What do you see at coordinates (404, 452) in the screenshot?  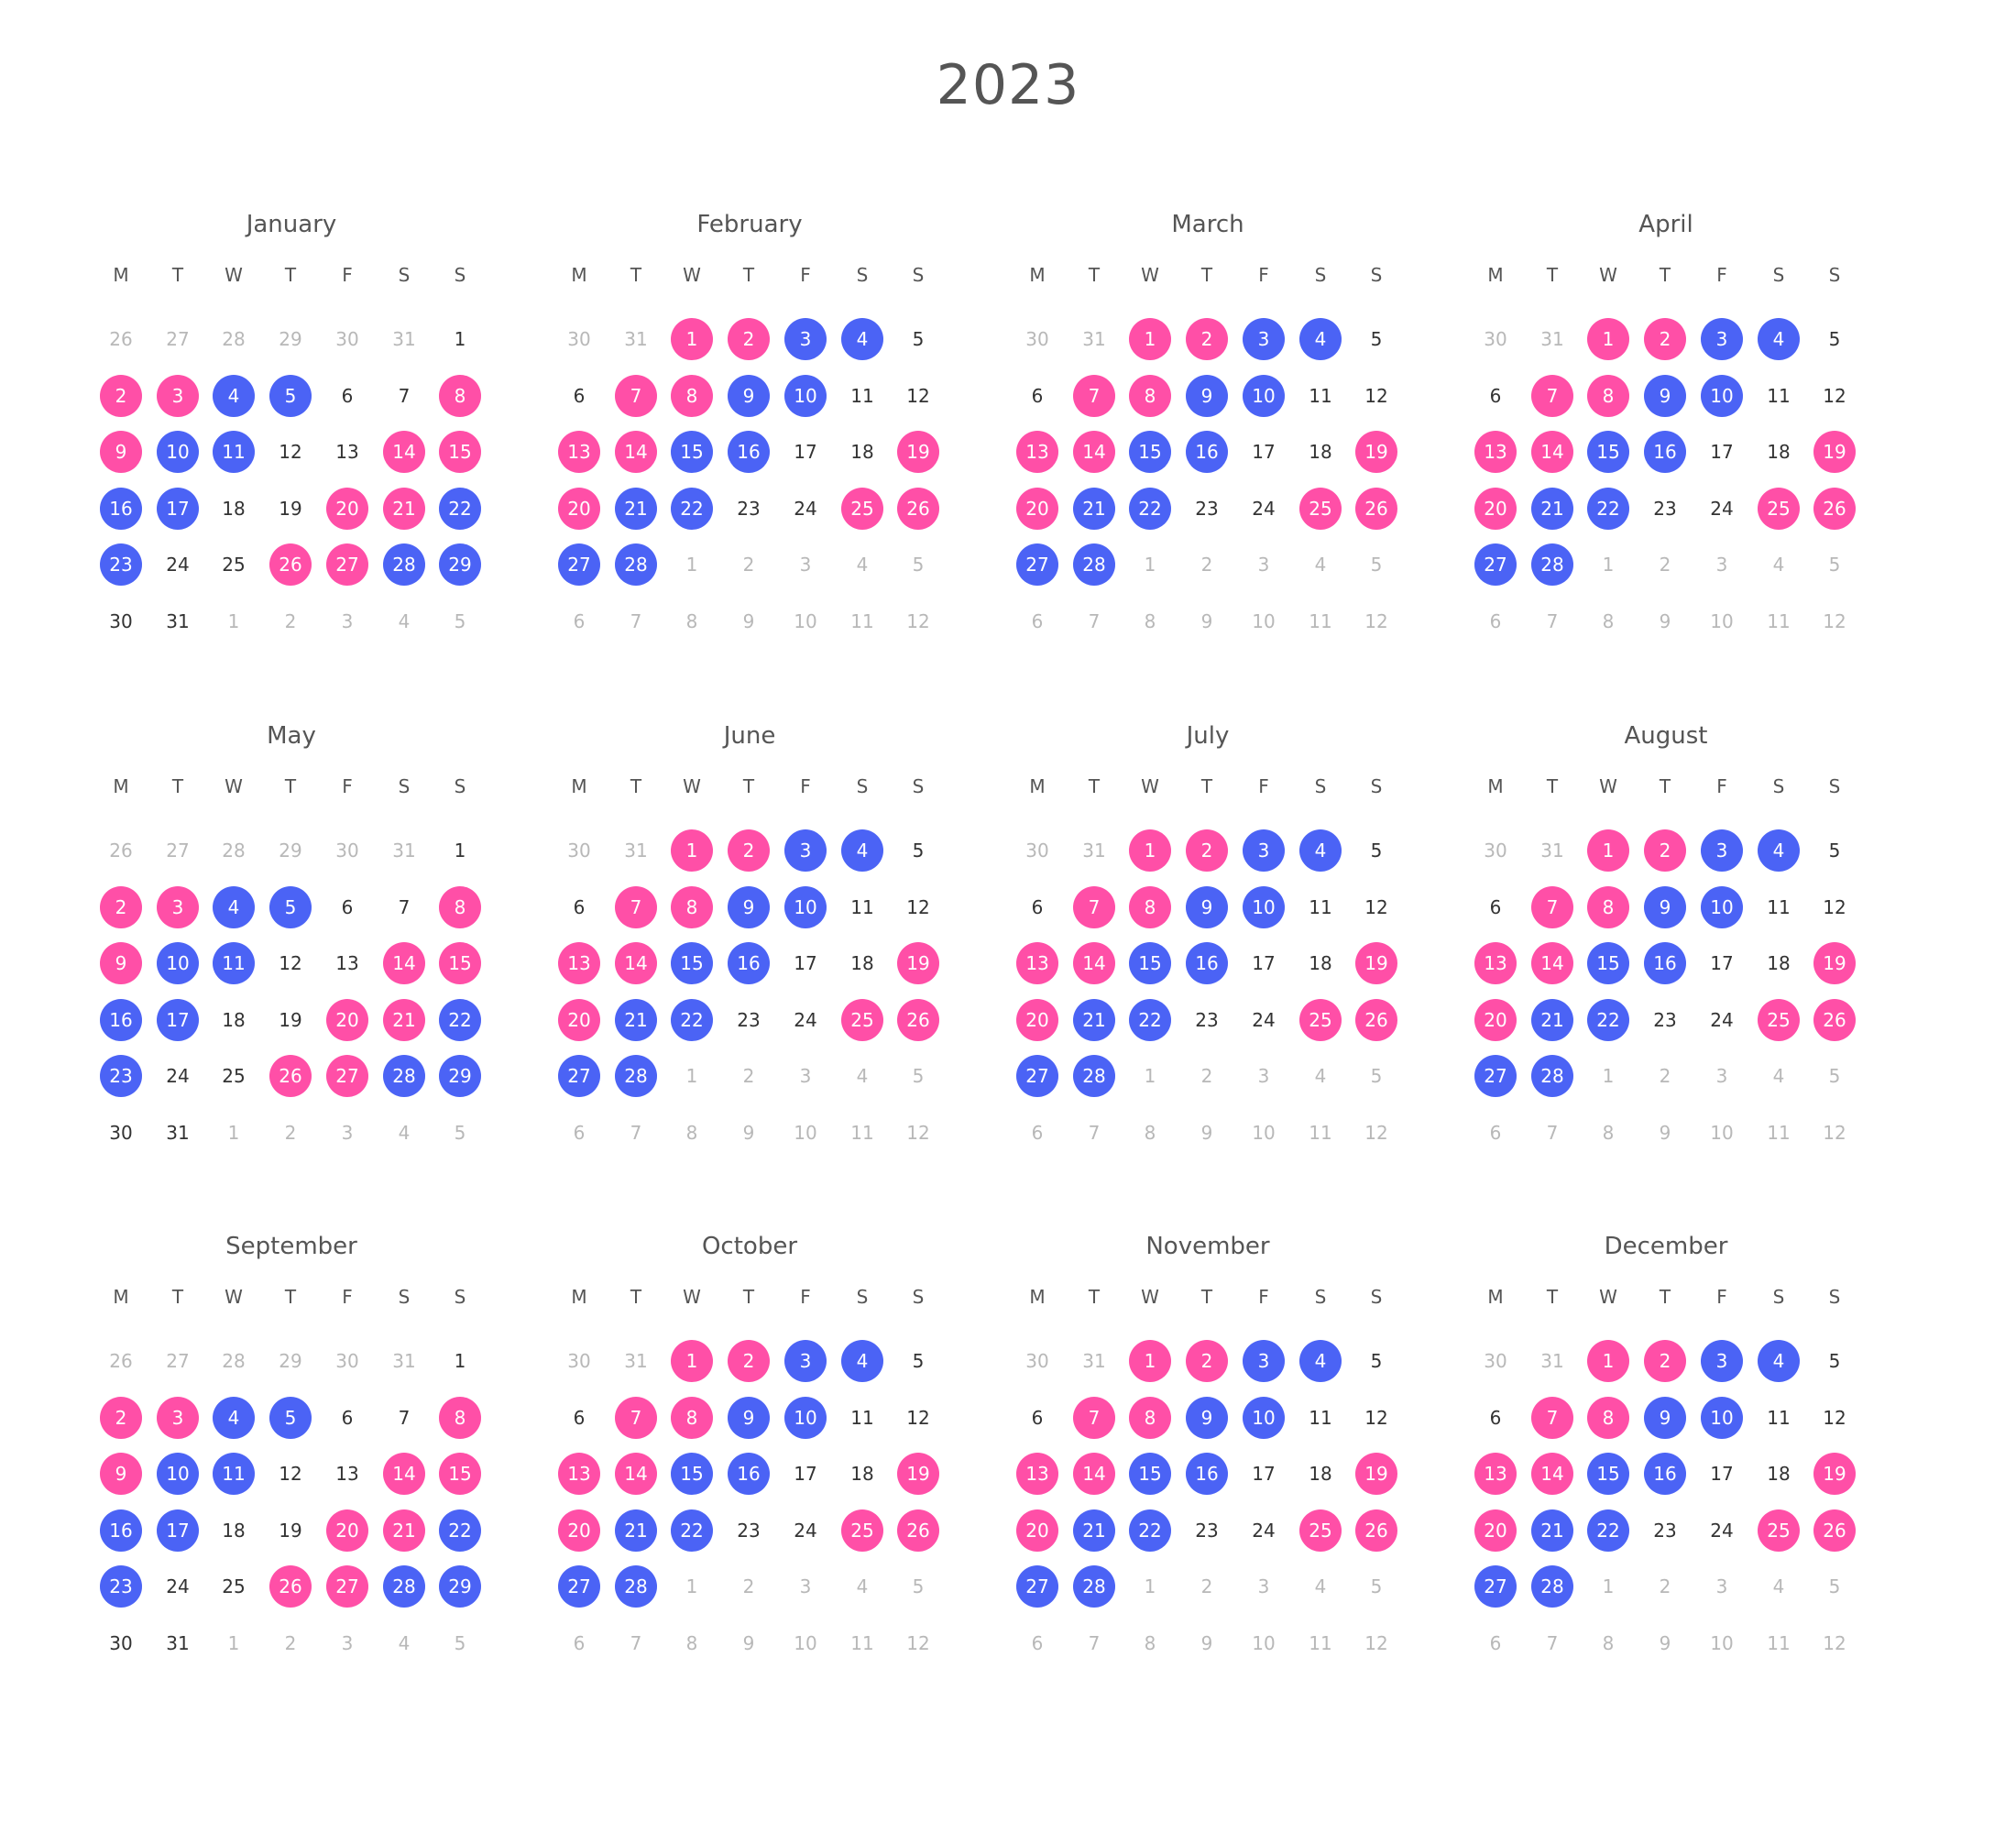 I see `day-cell: 14` at bounding box center [404, 452].